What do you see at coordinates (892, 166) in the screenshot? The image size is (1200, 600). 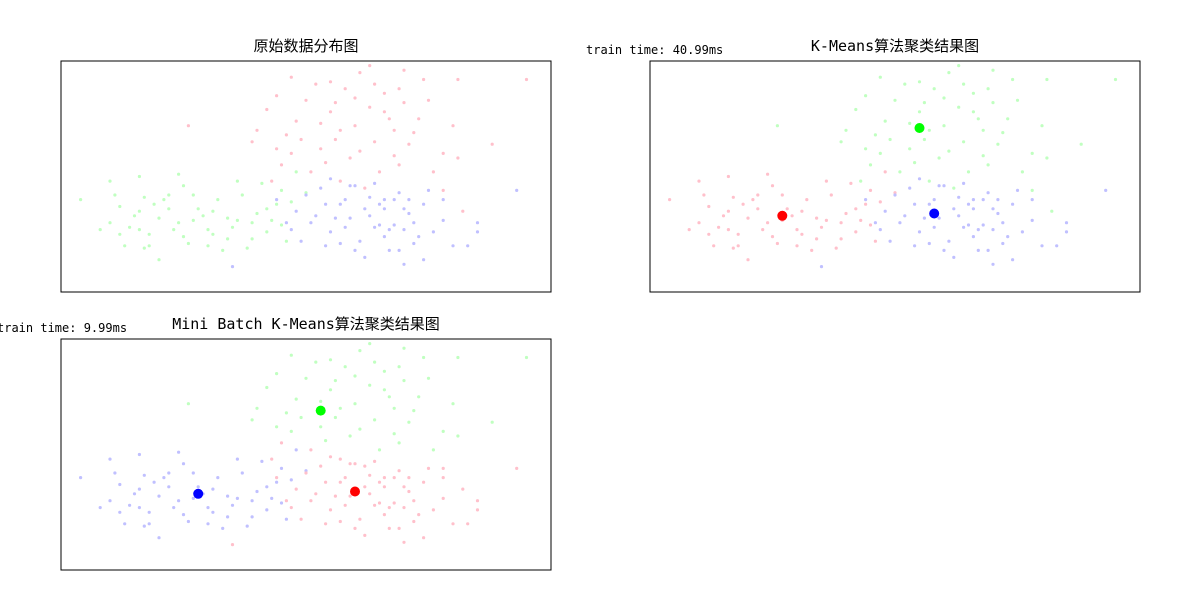 I see `points-layer` at bounding box center [892, 166].